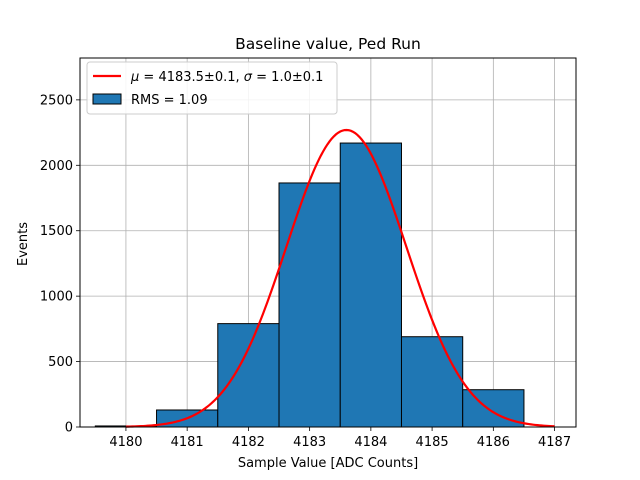  I want to click on x-tick-label: 4185, so click(432, 442).